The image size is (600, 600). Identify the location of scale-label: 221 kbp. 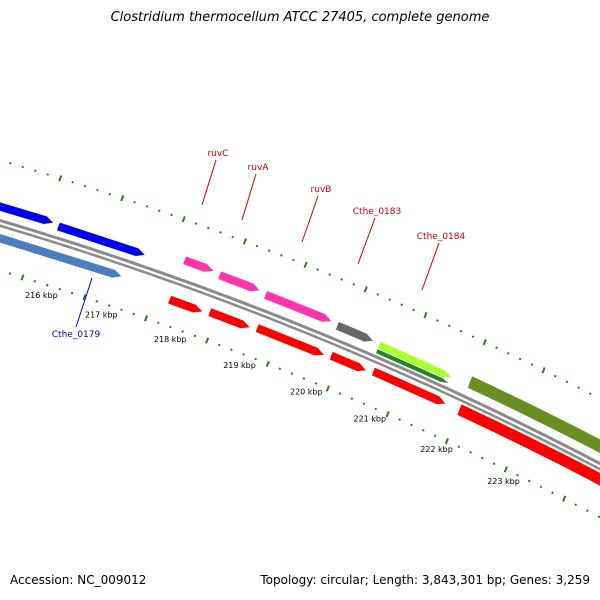
(369, 419).